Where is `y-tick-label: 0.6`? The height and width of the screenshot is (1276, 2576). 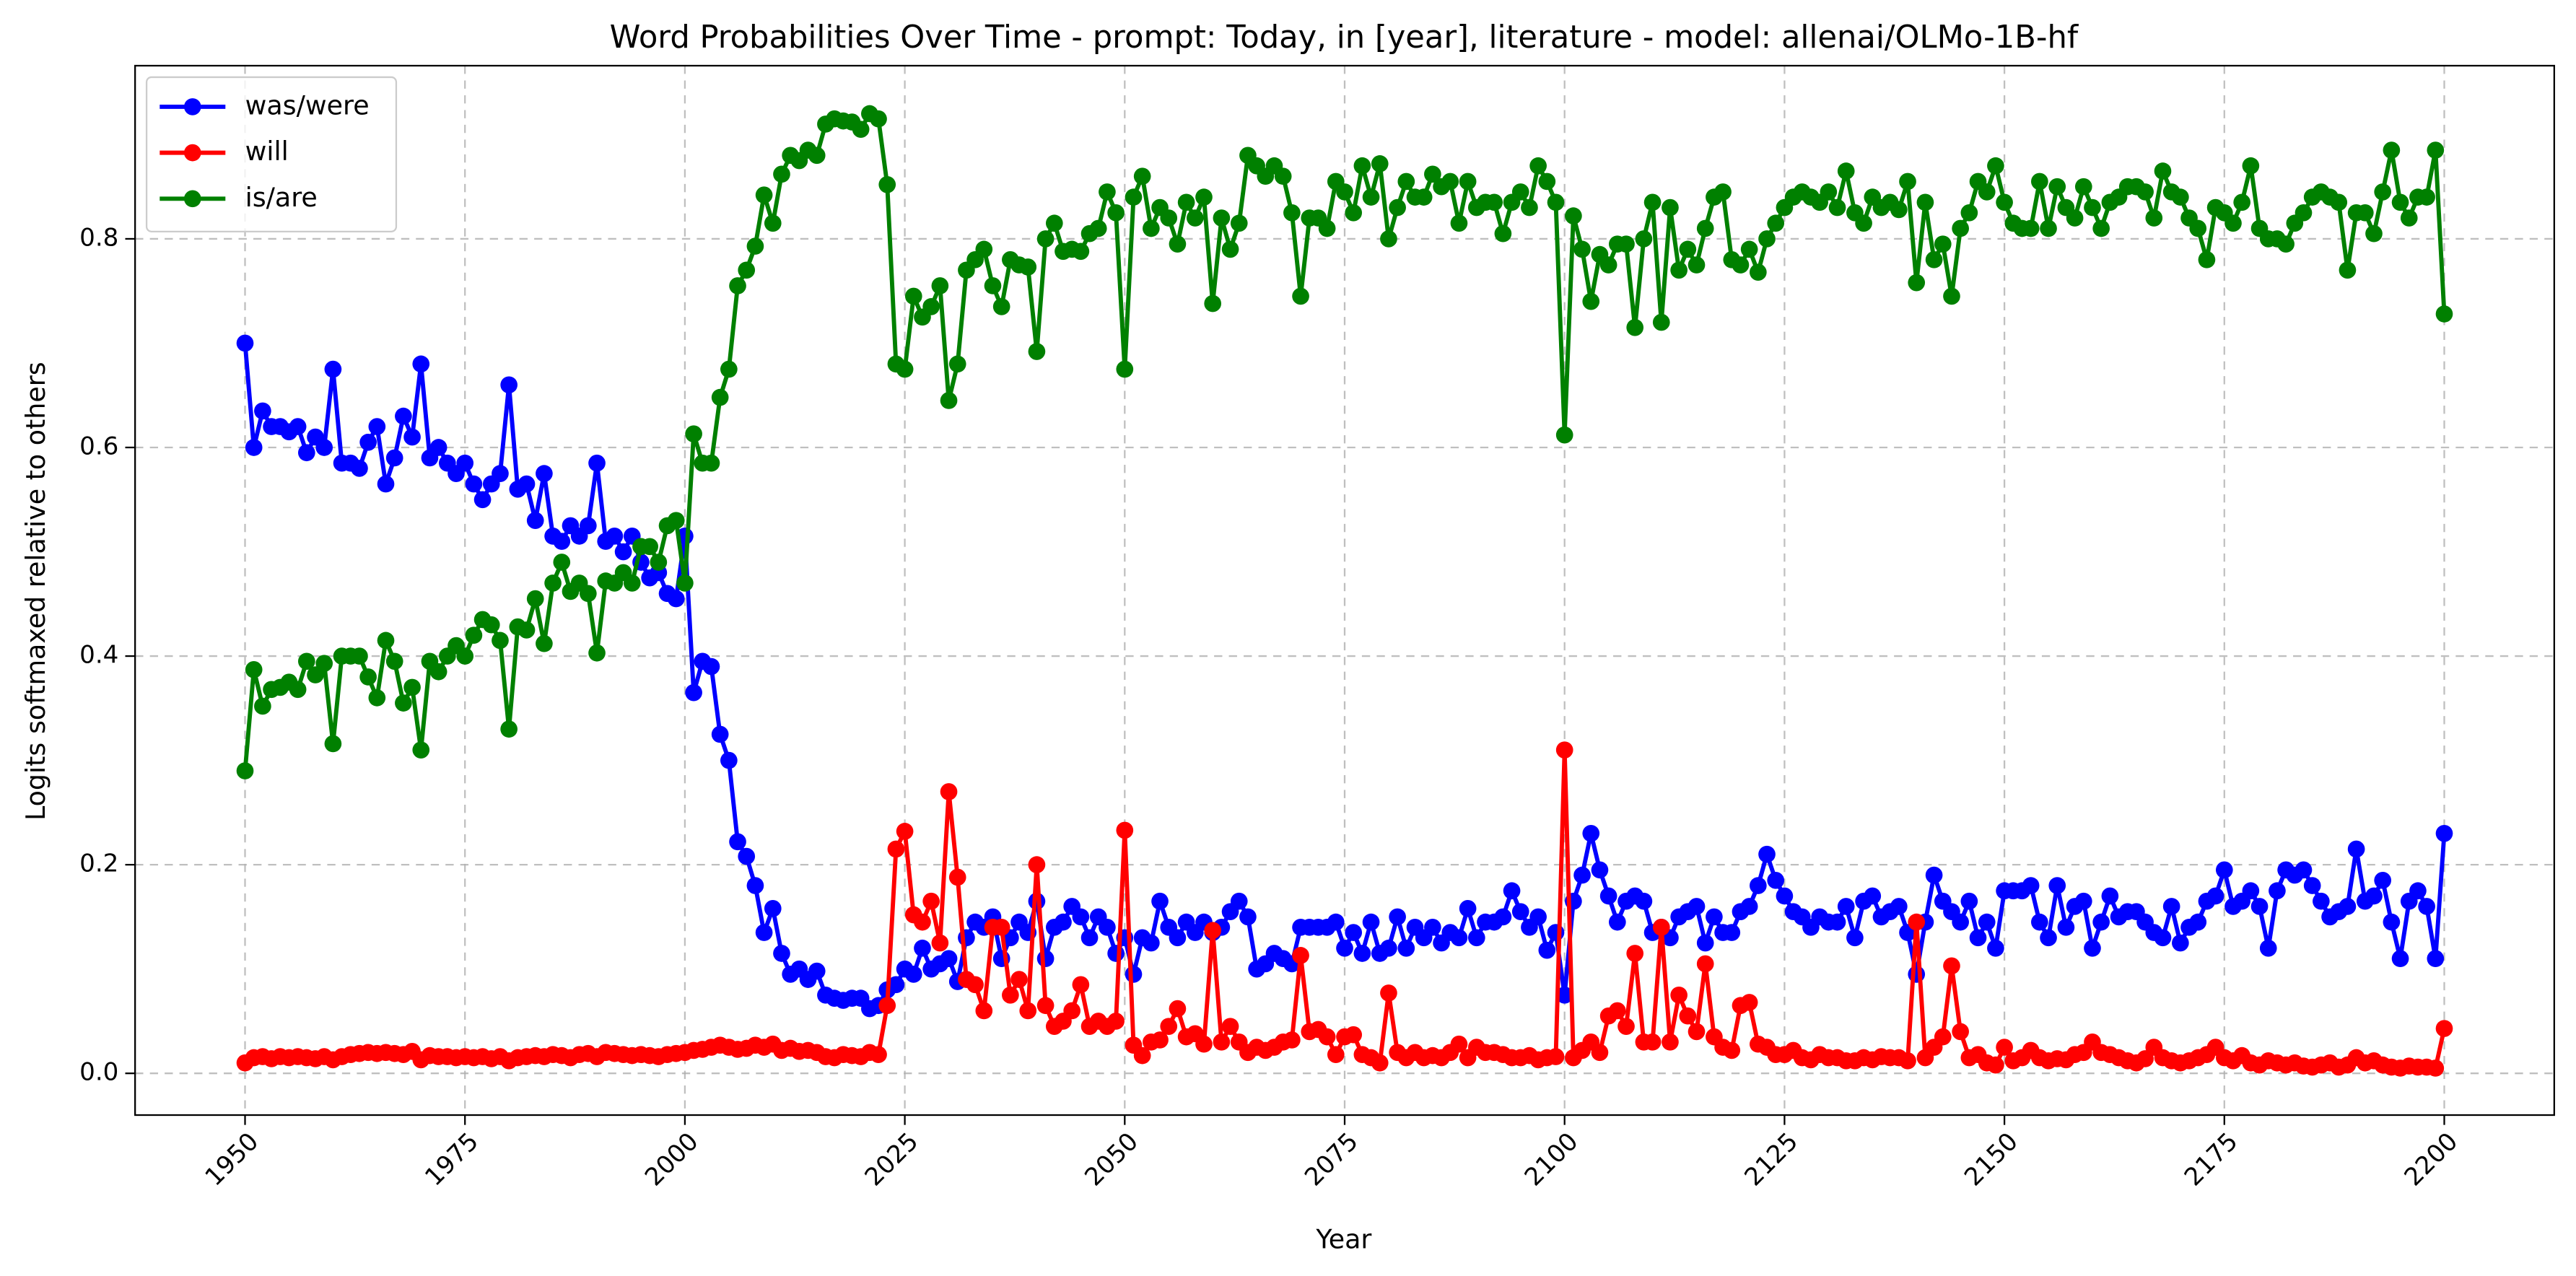
y-tick-label: 0.6 is located at coordinates (98, 446).